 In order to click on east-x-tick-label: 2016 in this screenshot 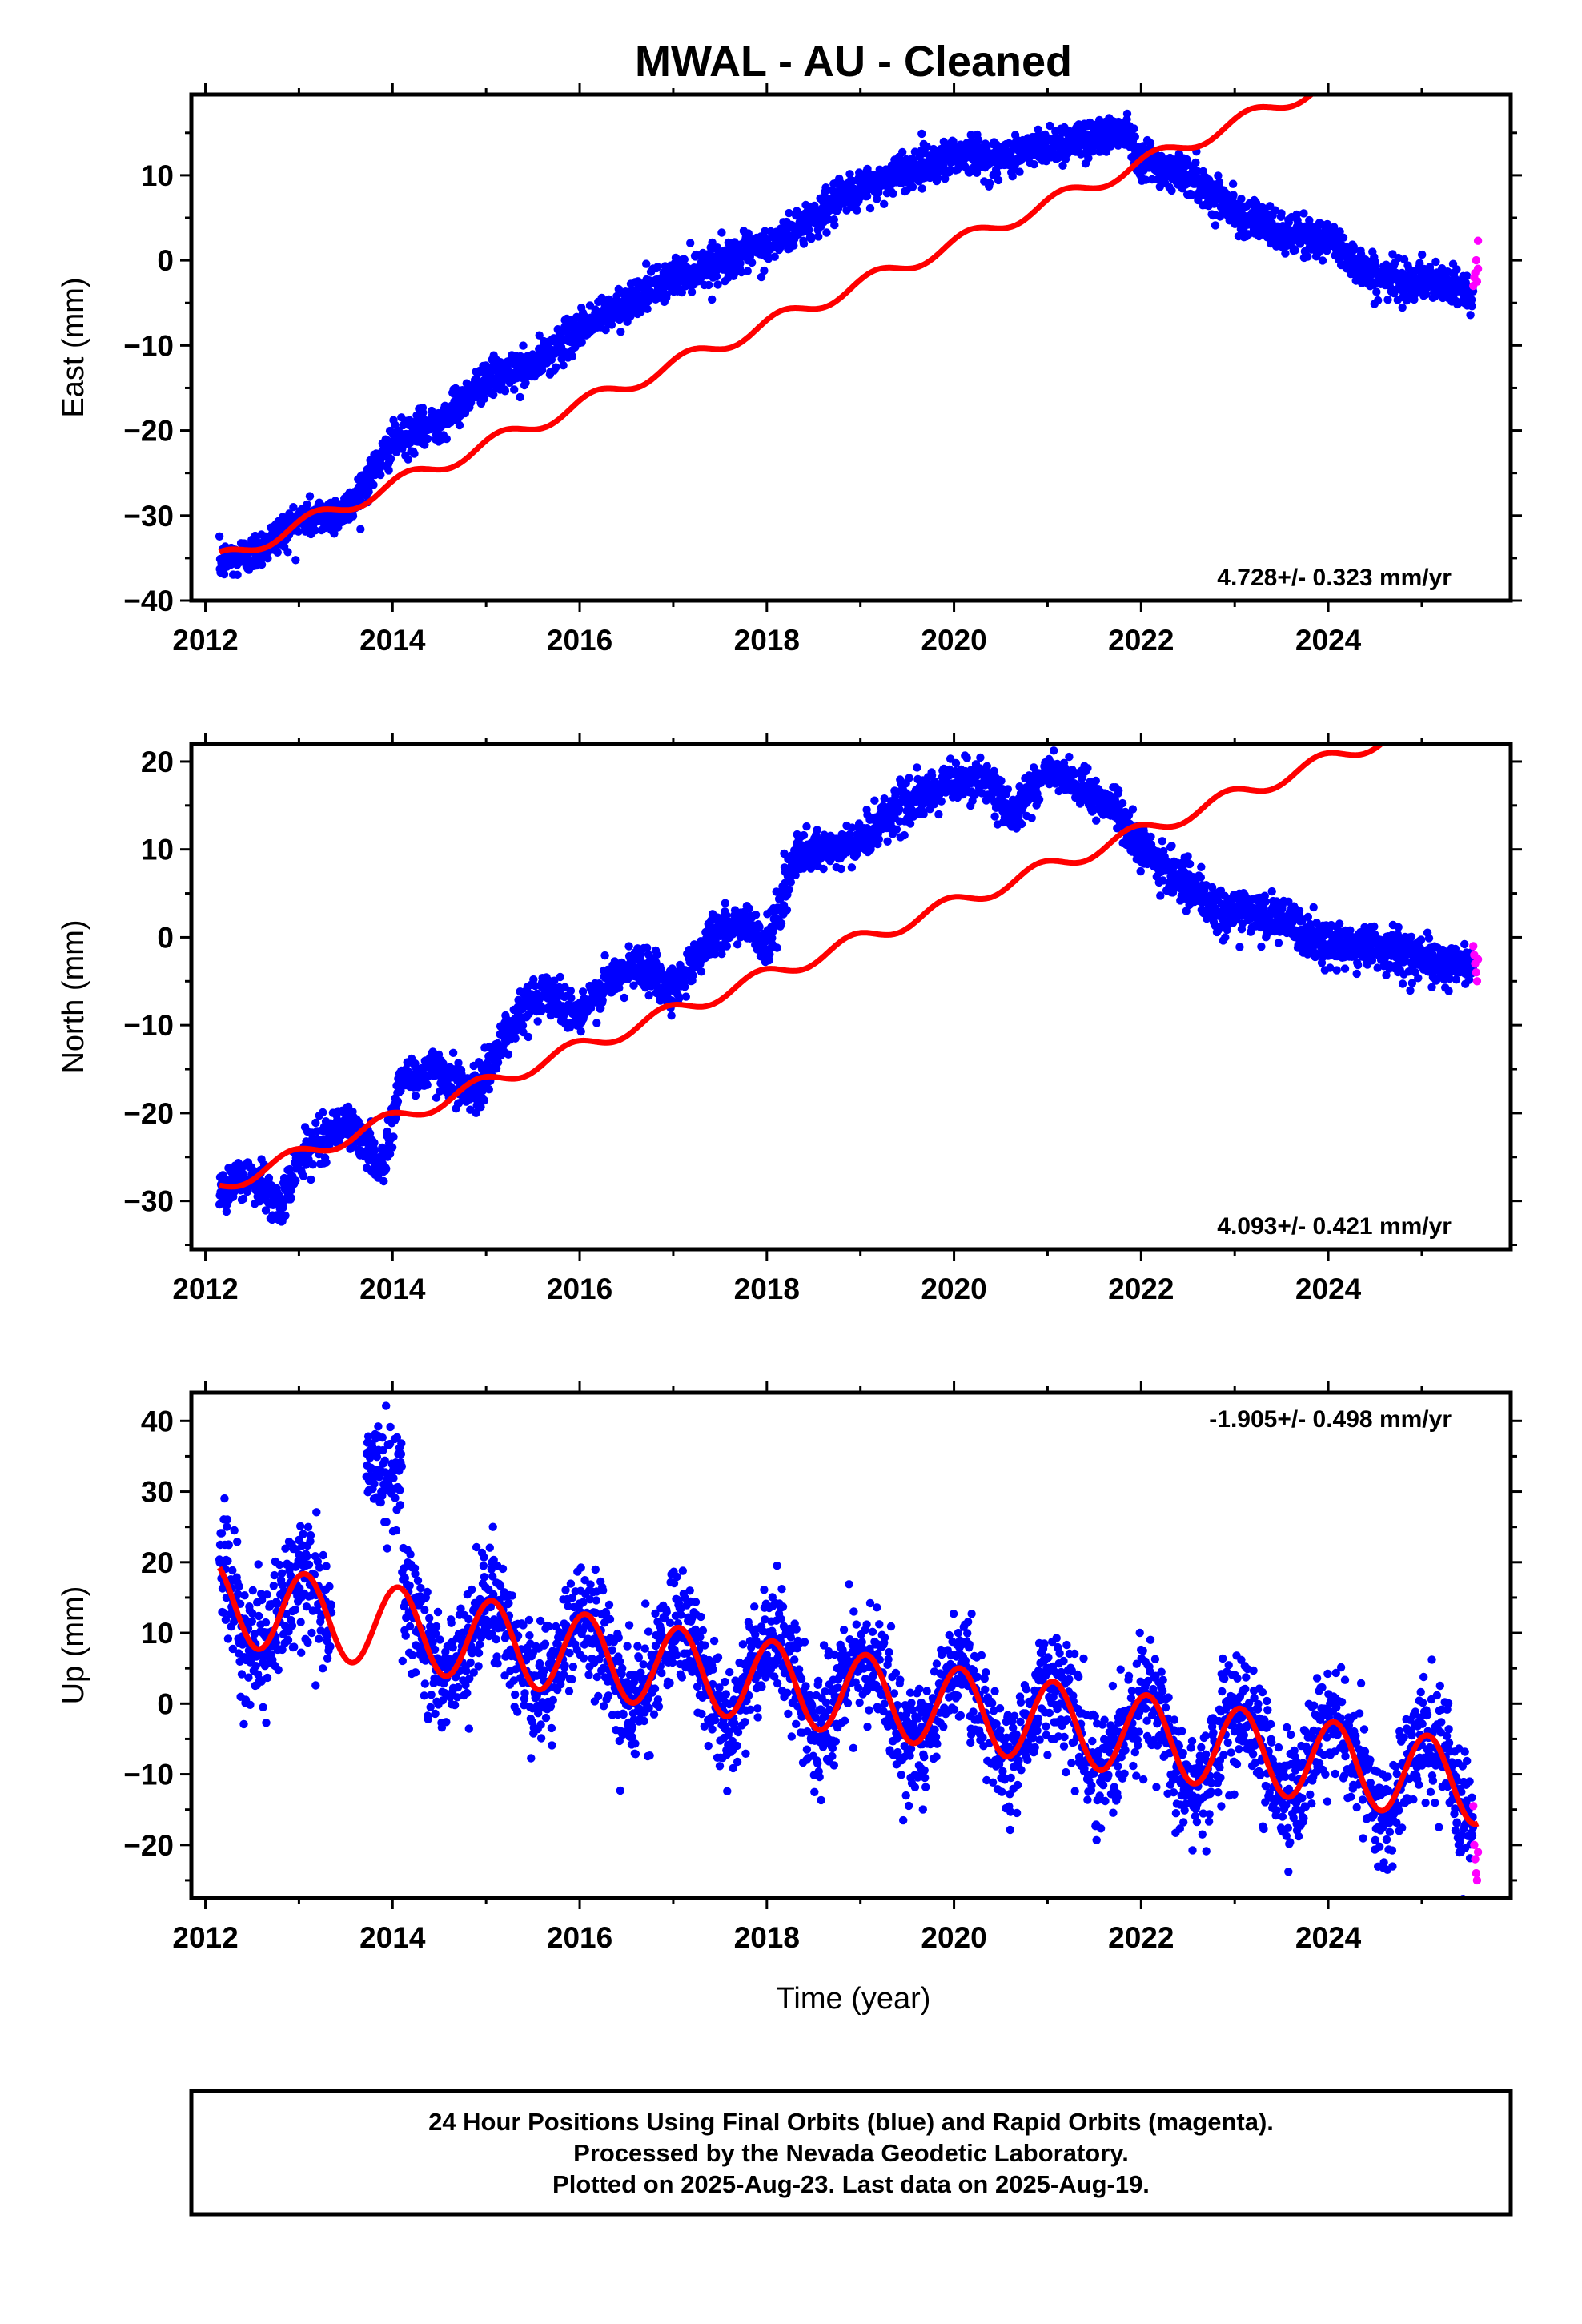, I will do `click(579, 640)`.